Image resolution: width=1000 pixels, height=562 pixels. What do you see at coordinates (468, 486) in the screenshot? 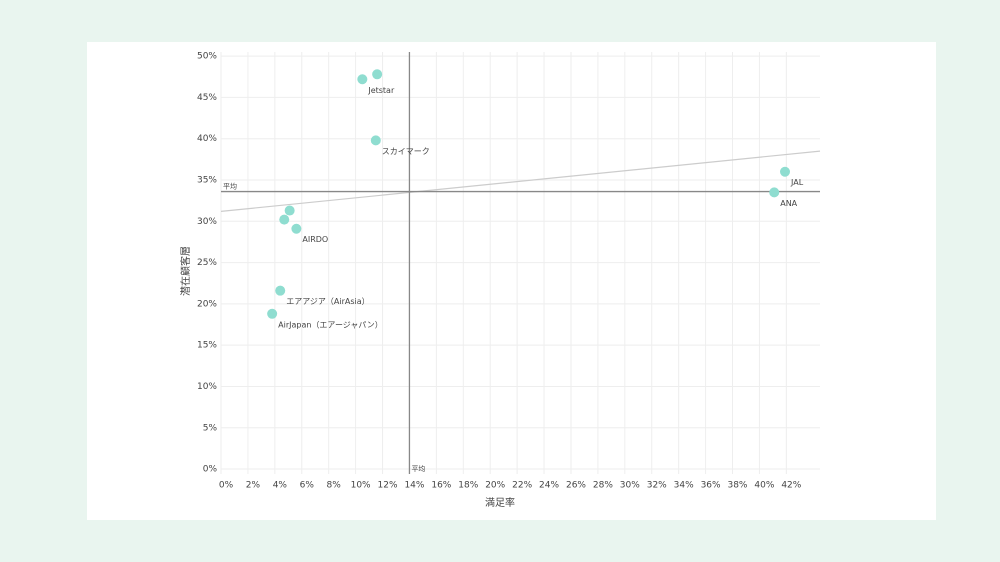
I see `x-tick-label: 18%` at bounding box center [468, 486].